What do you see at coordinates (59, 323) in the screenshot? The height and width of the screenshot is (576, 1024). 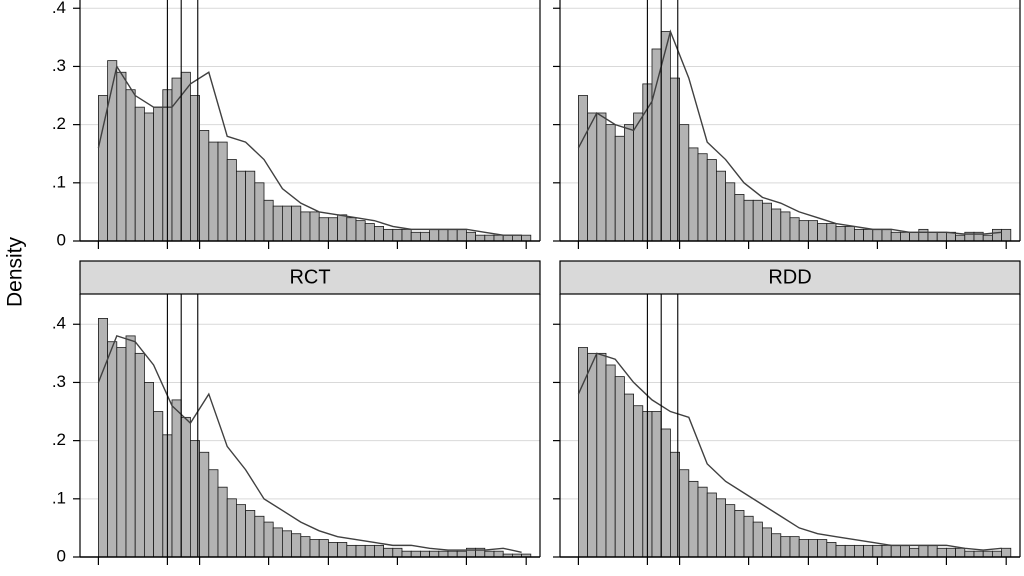 I see `y-tick-label: .4` at bounding box center [59, 323].